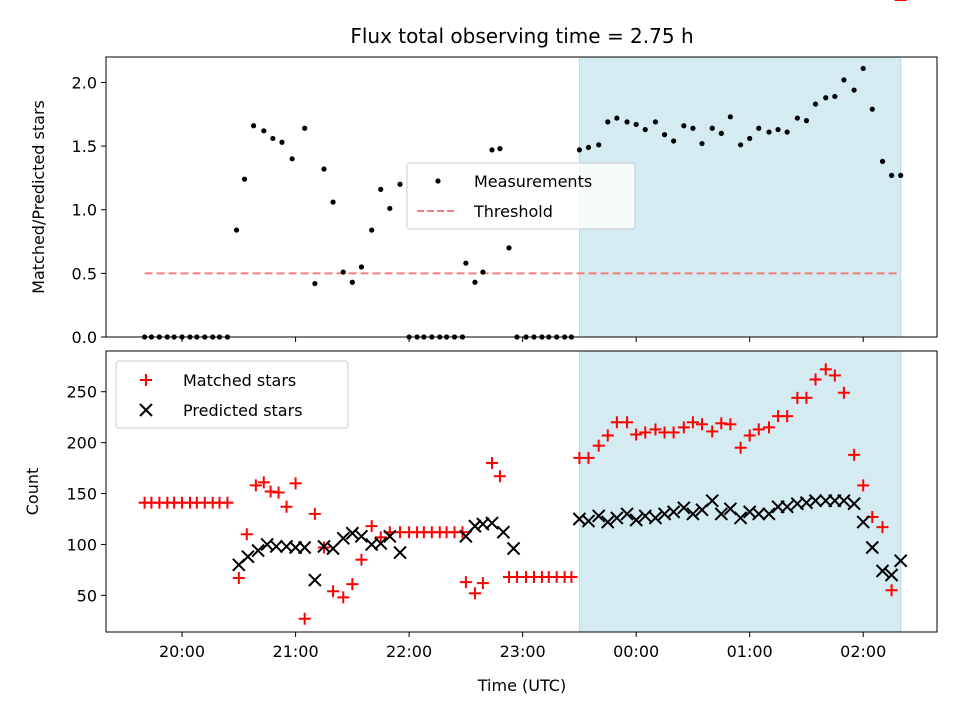 The width and height of the screenshot is (960, 720). I want to click on legend-threshold-label: Threshold, so click(513, 211).